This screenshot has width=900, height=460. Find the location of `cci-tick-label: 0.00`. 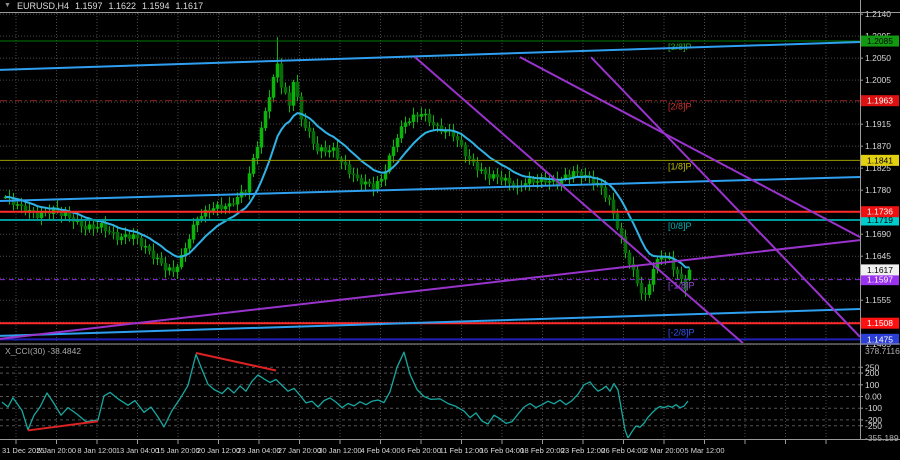

cci-tick-label: 0.00 is located at coordinates (873, 397).